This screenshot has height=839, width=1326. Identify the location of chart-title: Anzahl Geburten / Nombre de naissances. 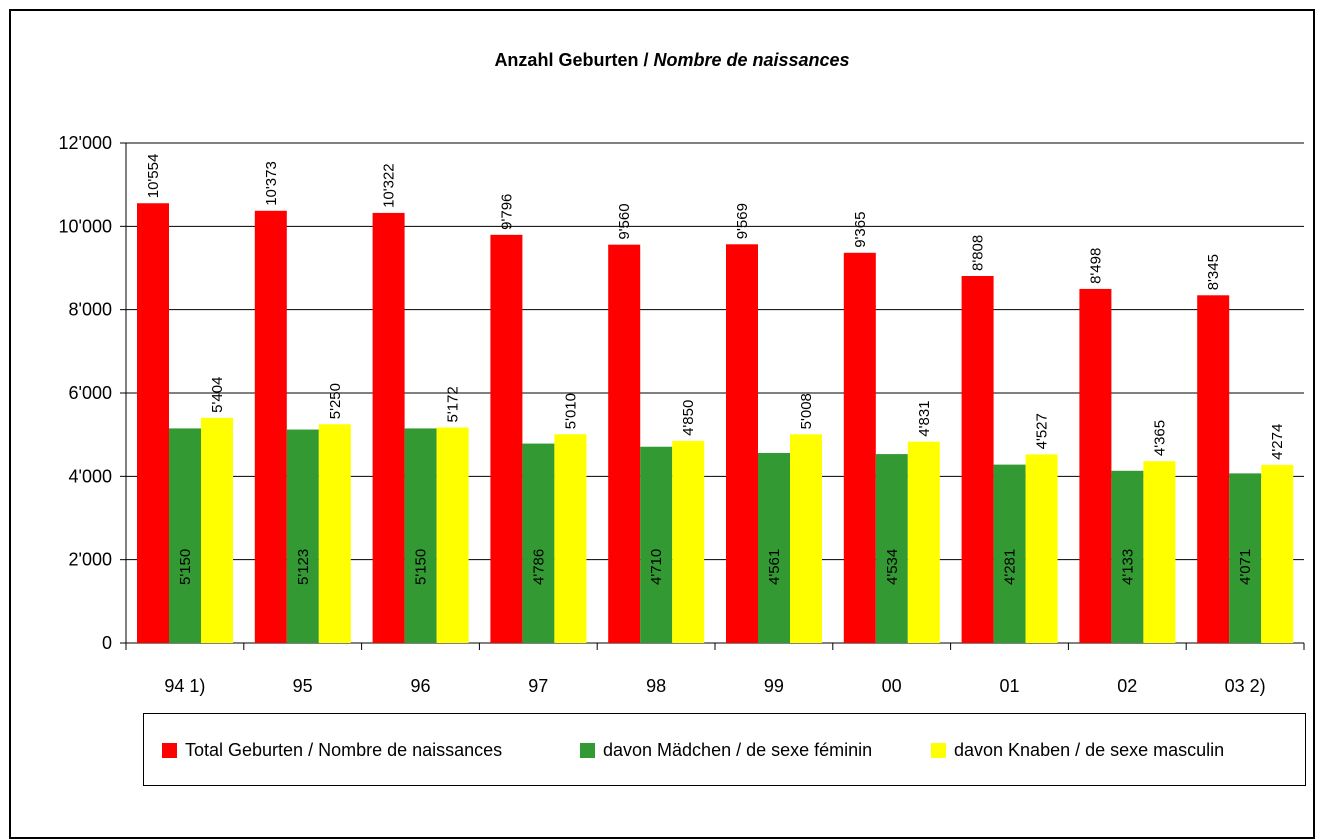
(663, 60).